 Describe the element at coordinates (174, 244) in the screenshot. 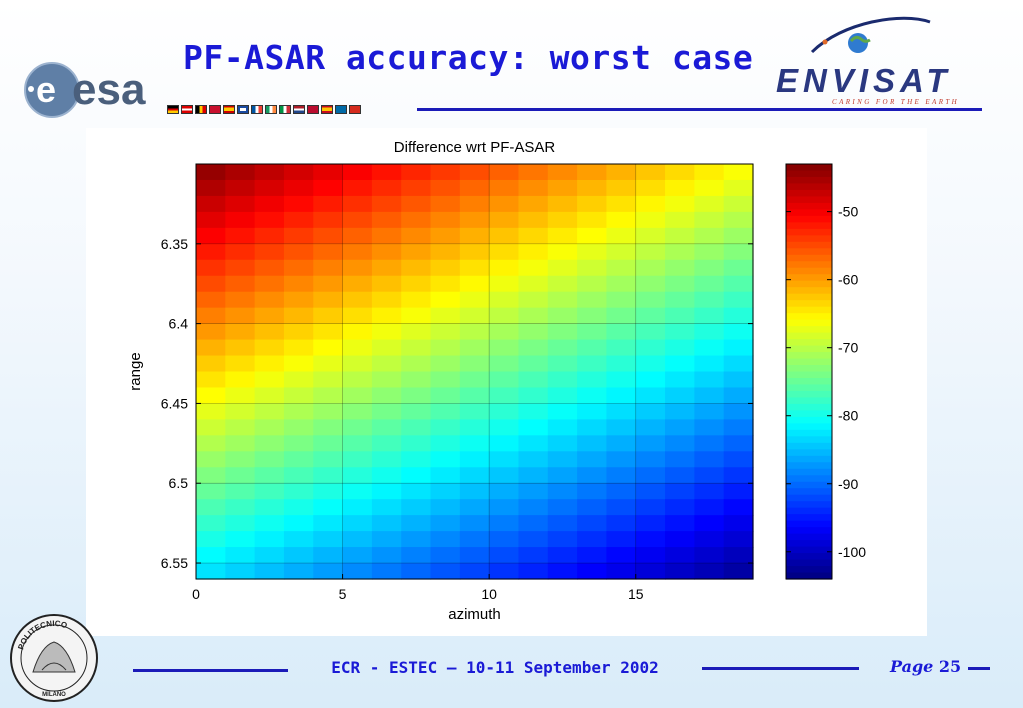

I see `y-tick-label: 6.35` at that location.